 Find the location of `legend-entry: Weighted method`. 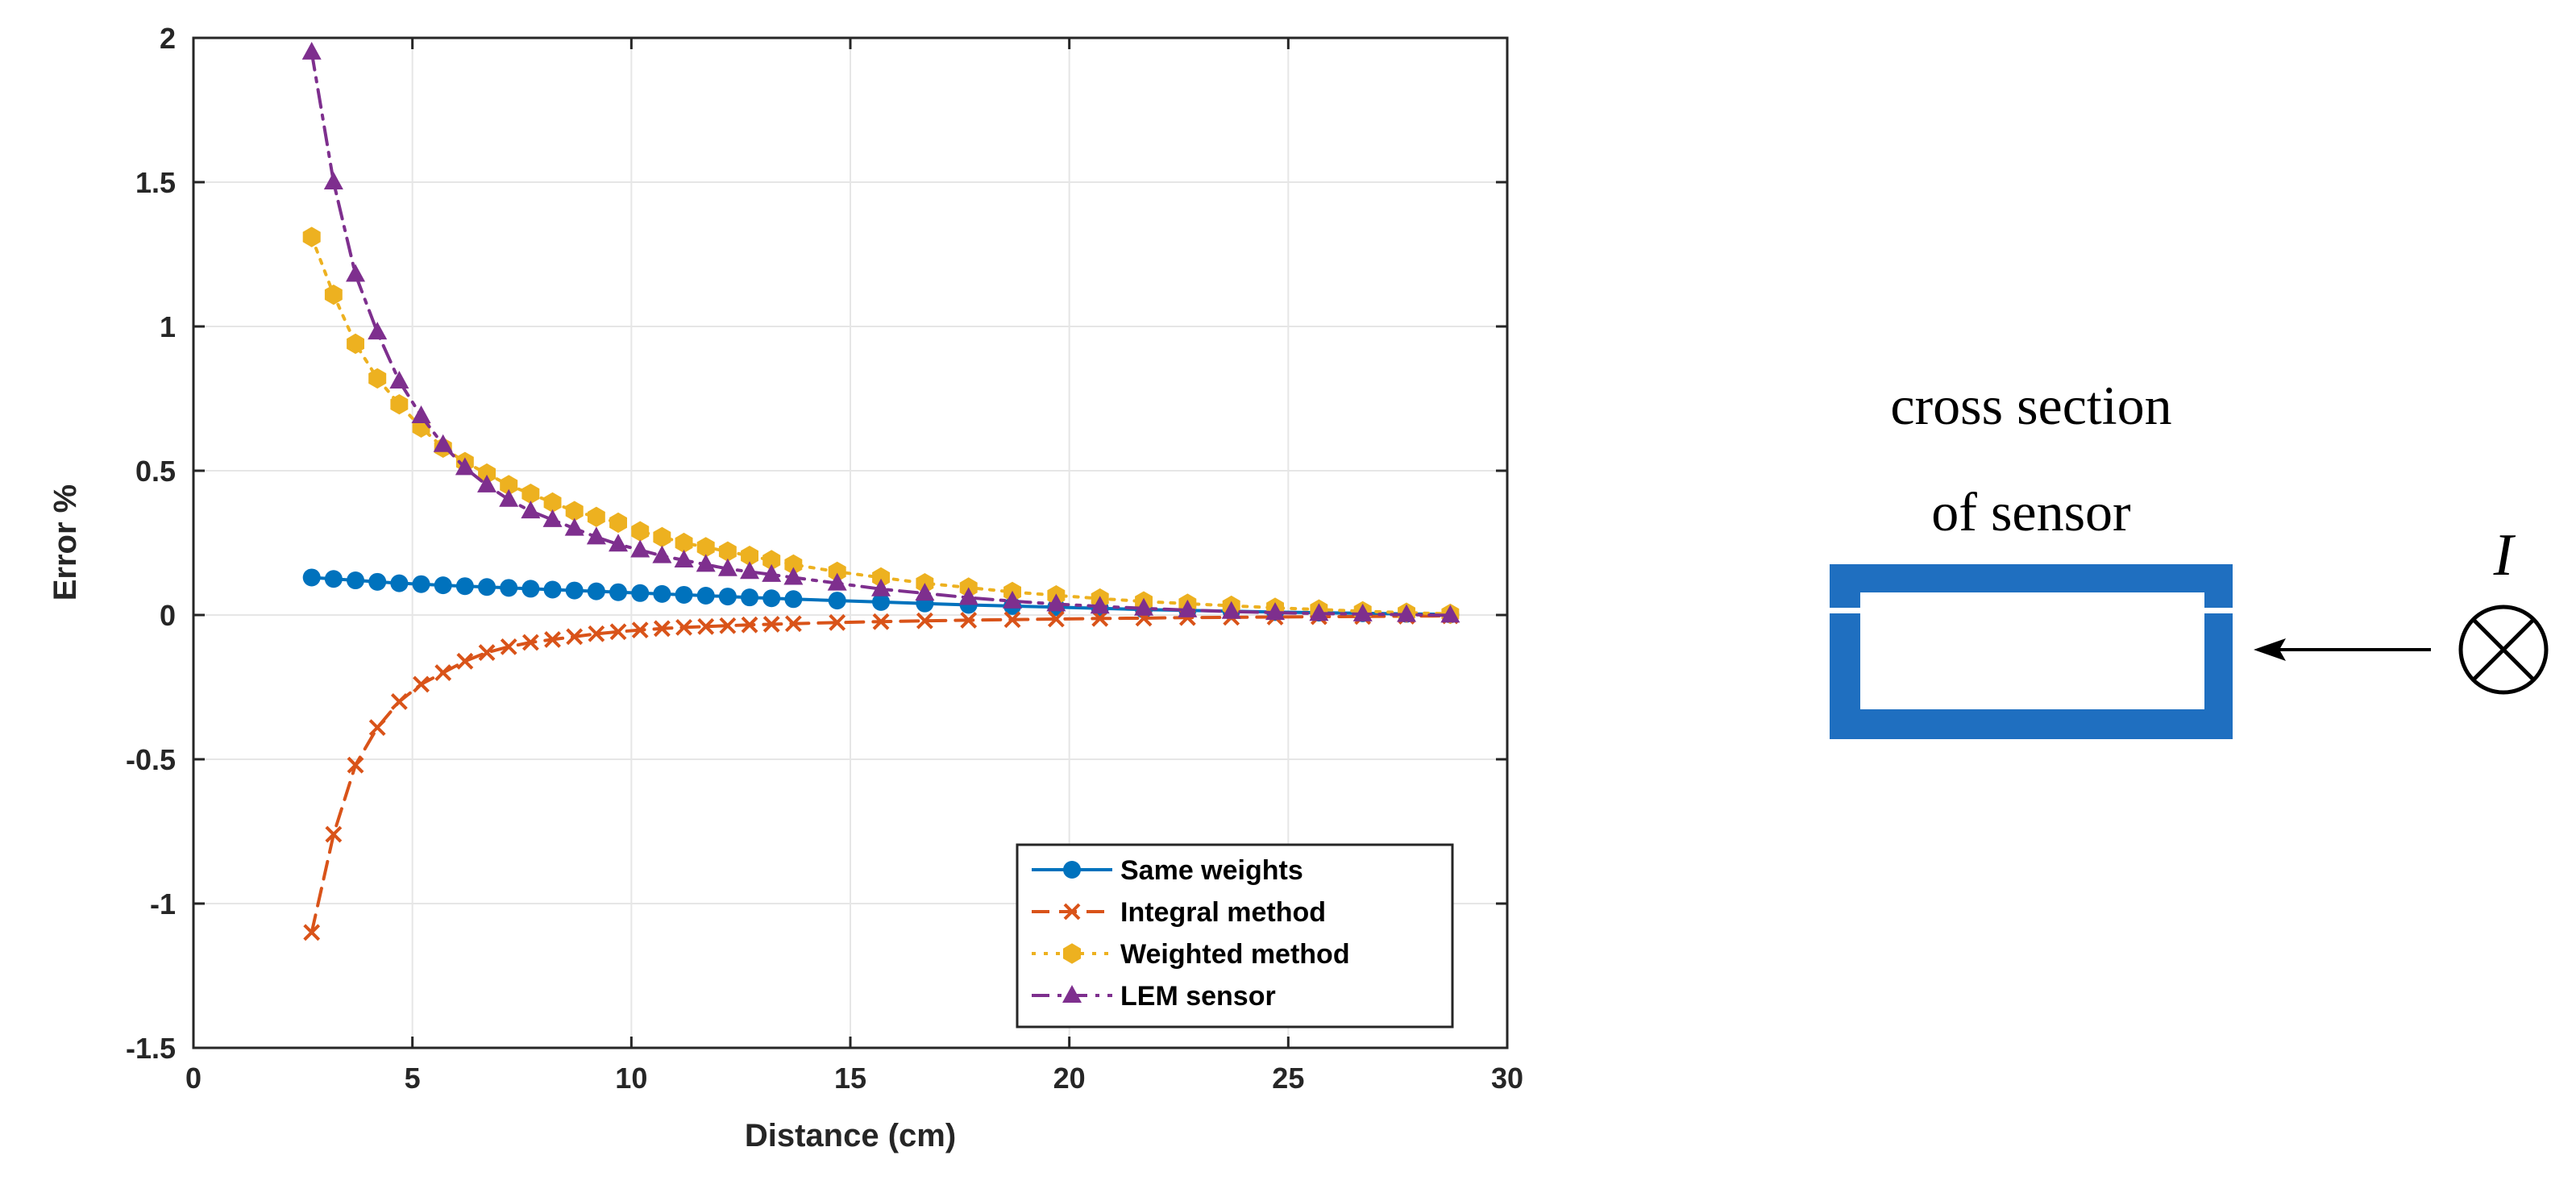

legend-entry: Weighted method is located at coordinates (1191, 955).